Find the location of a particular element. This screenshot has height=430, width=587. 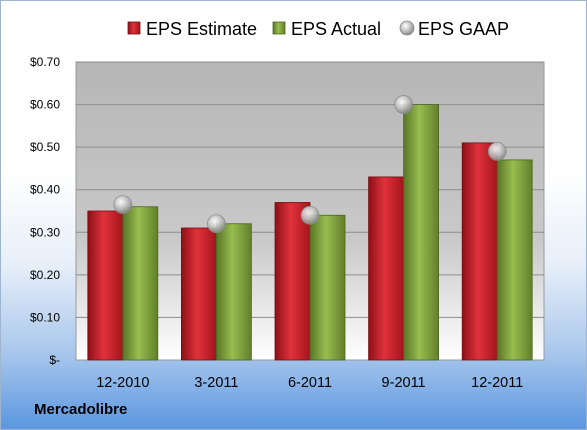

legend-swatch-actual is located at coordinates (279, 28).